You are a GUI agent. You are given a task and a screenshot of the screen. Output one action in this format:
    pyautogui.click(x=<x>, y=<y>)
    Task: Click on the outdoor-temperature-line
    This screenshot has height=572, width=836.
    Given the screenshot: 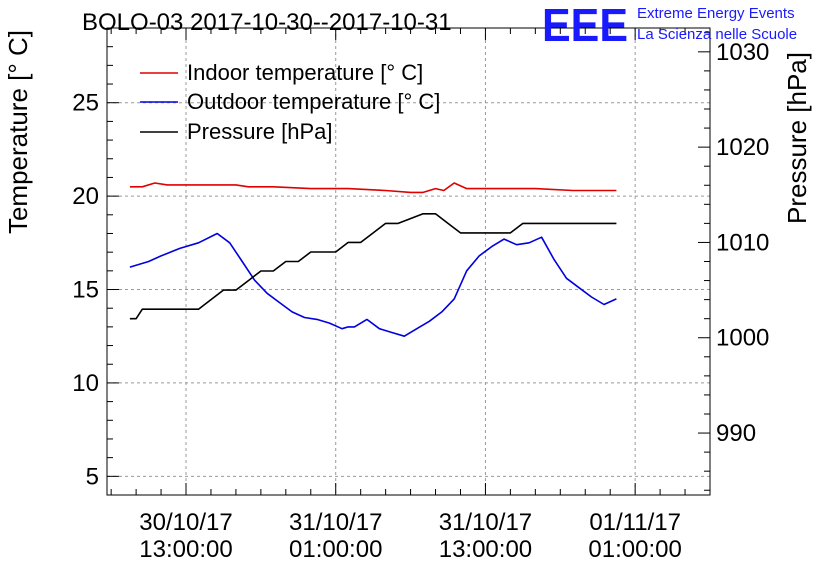 What is the action you would take?
    pyautogui.click(x=373, y=285)
    